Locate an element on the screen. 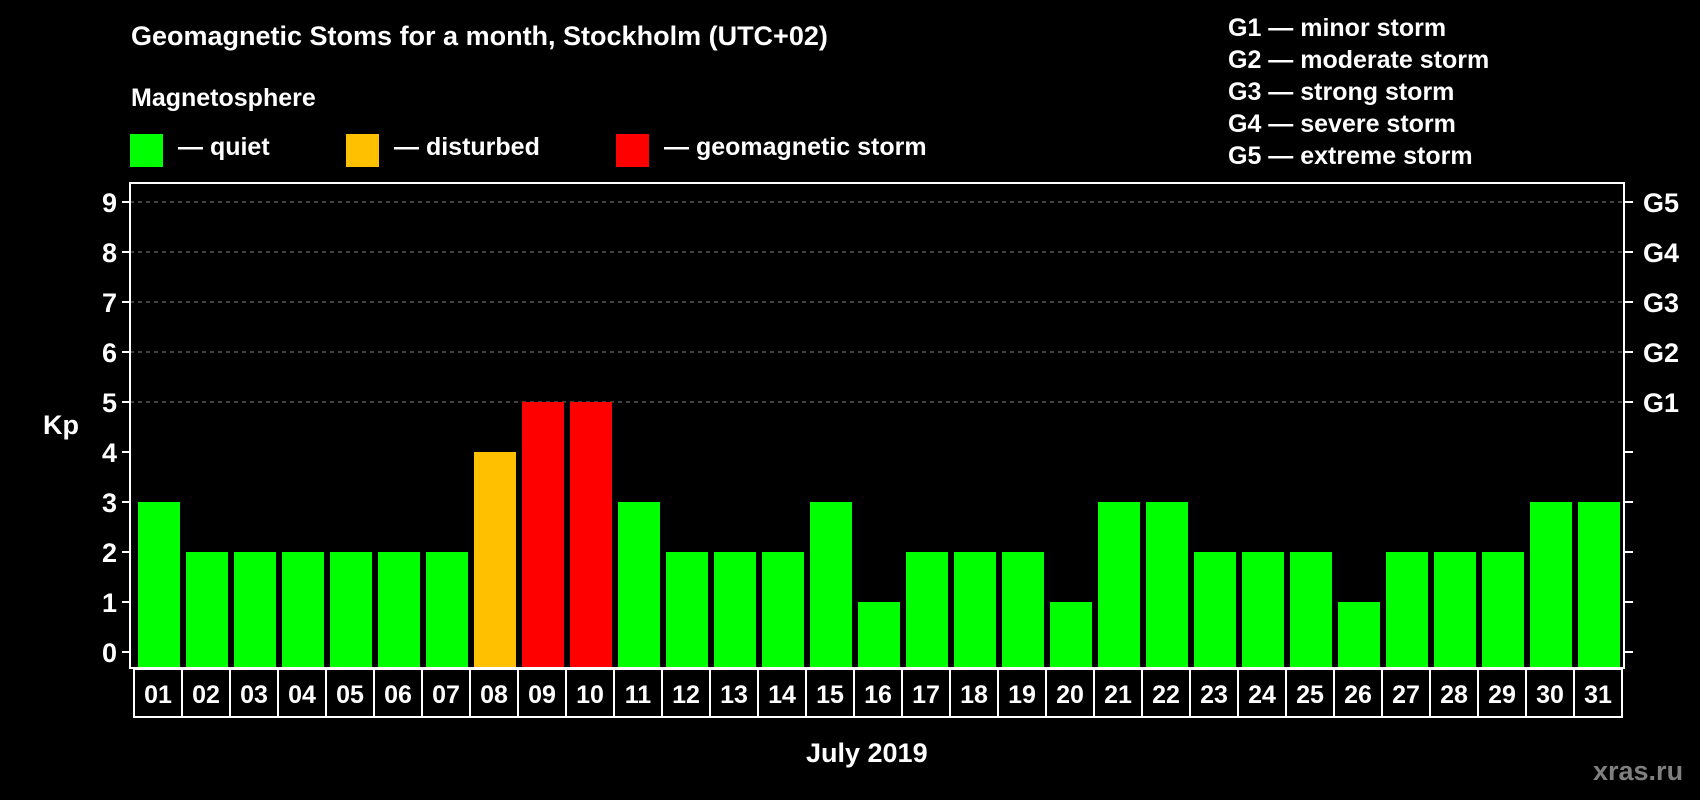  y-tick-label: 0 is located at coordinates (109, 653).